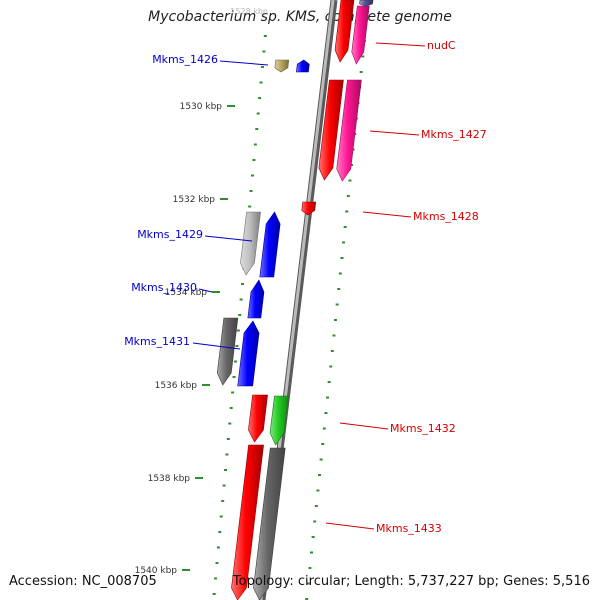 This screenshot has width=600, height=600. Describe the element at coordinates (185, 59) in the screenshot. I see `gene-label-mkms_1426: Mkms_1426` at that location.